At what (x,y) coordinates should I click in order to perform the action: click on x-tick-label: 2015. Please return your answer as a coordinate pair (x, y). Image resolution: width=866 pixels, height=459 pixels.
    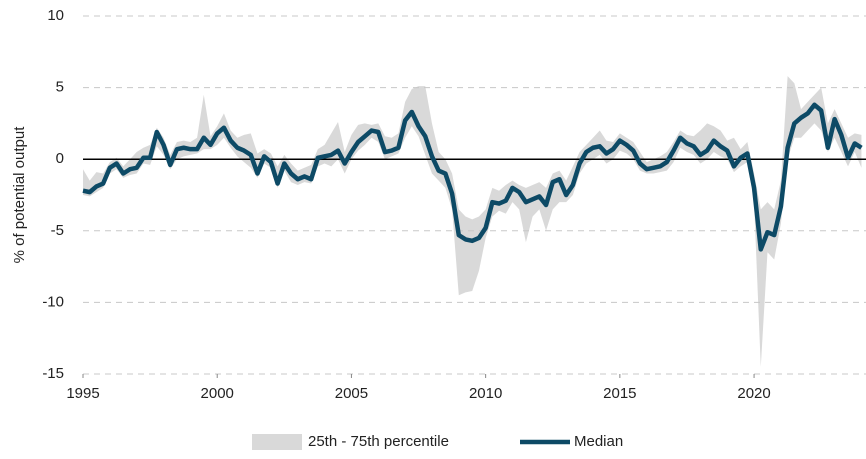
    Looking at the image, I should click on (619, 393).